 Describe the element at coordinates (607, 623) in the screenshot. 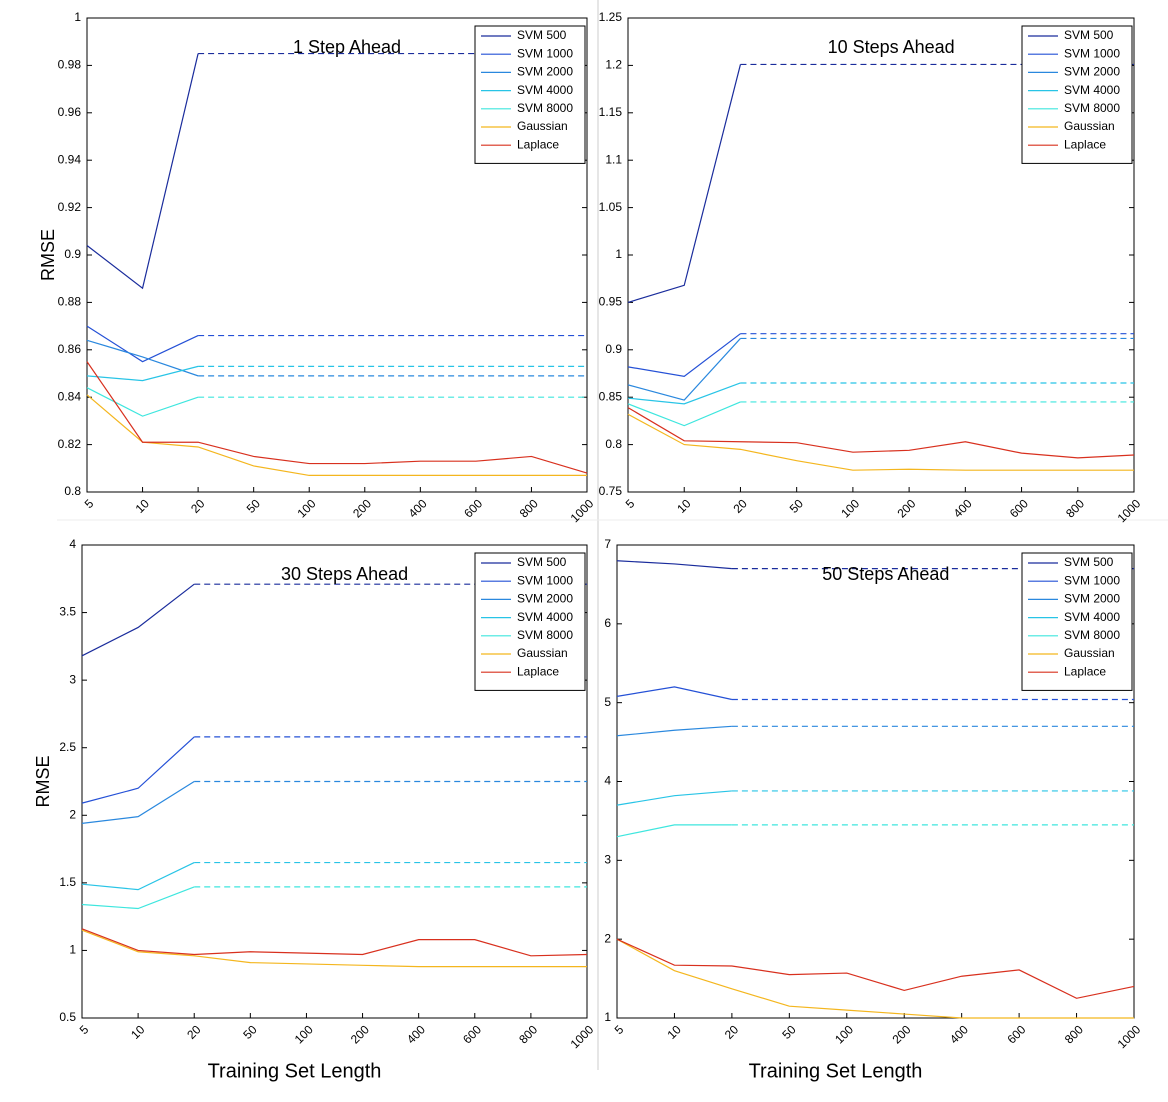

I see `y-tick-label: 6` at that location.